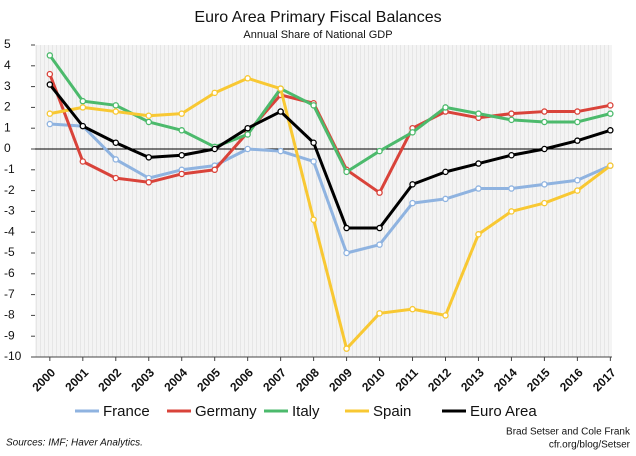 The image size is (636, 456). What do you see at coordinates (373, 379) in the screenshot?
I see `x-tick-label: 2010` at bounding box center [373, 379].